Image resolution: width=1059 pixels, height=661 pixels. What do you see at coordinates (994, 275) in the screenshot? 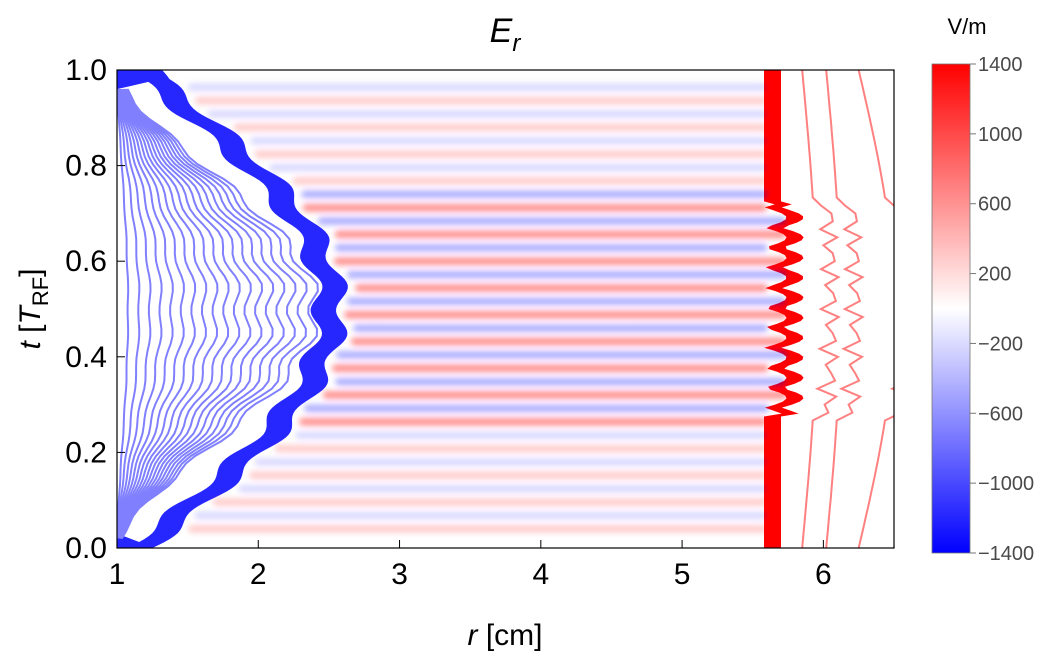
I see `colorbar-tick-label: 200` at bounding box center [994, 275].